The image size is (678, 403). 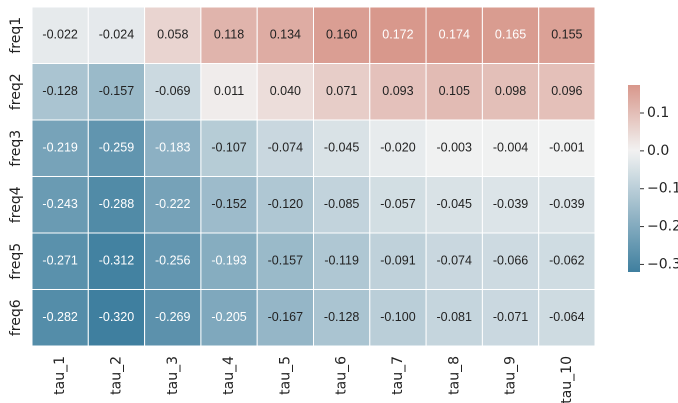 I want to click on cell-label: -0.091, so click(x=397, y=261).